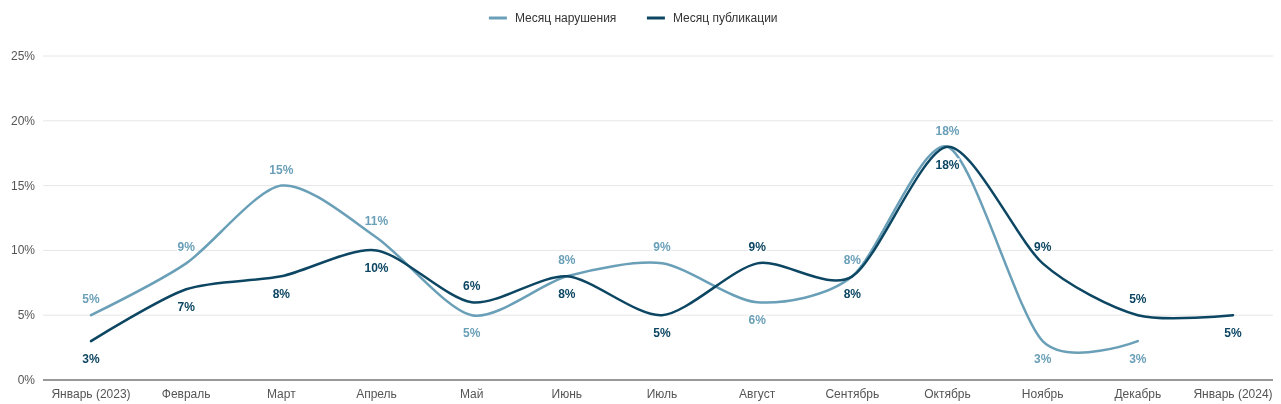  Describe the element at coordinates (852, 394) in the screenshot. I see `x-tick-label: Сентябрь` at that location.